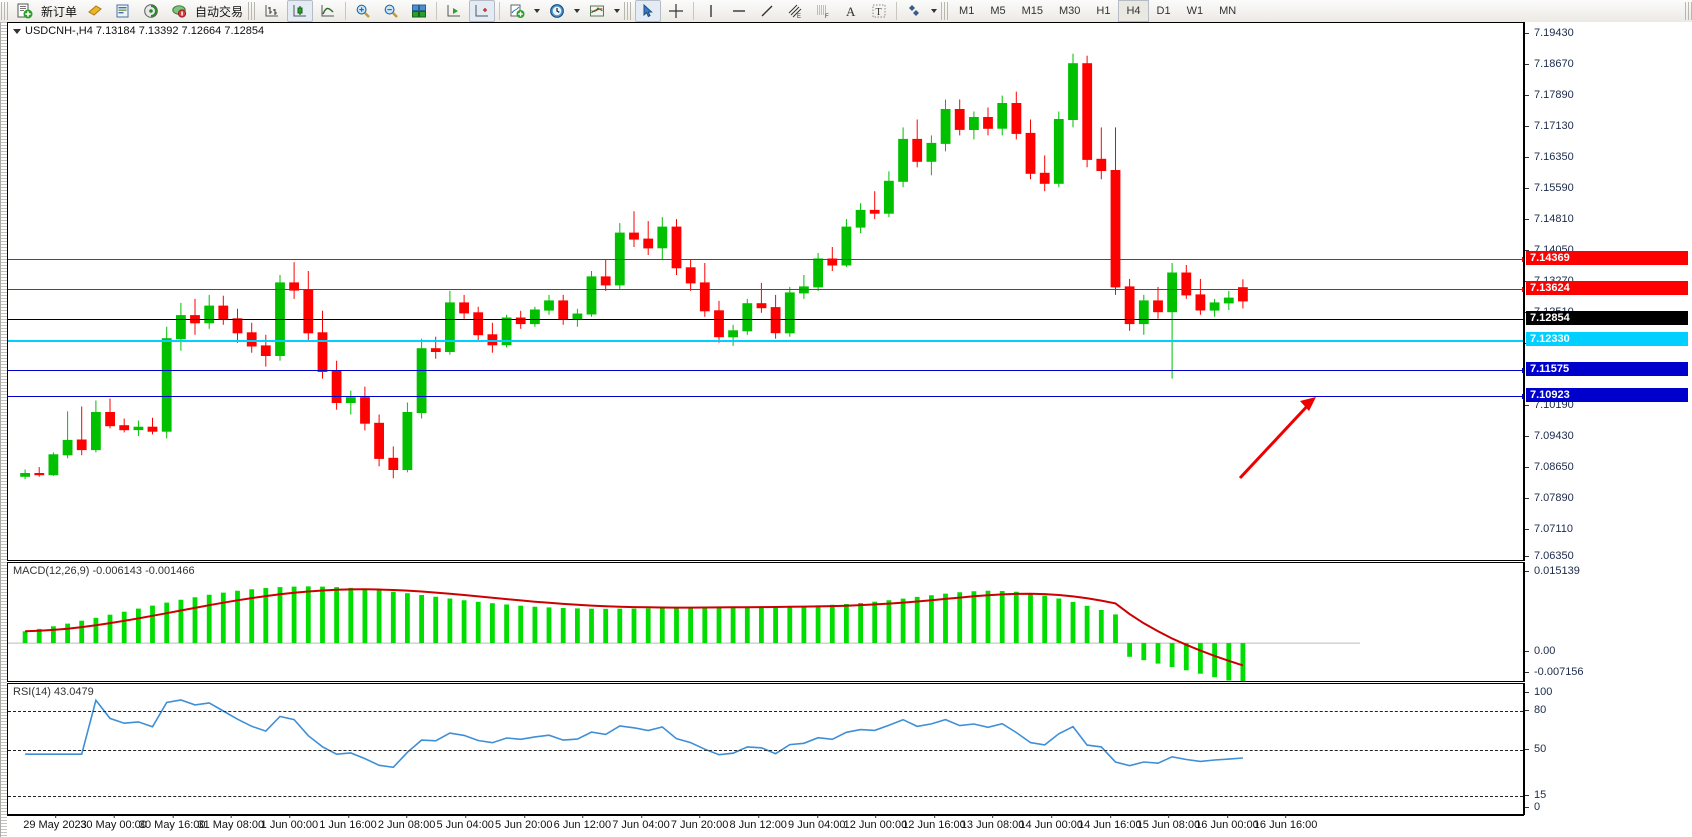  Describe the element at coordinates (419, 11) in the screenshot. I see `tile-windows-icon` at that location.